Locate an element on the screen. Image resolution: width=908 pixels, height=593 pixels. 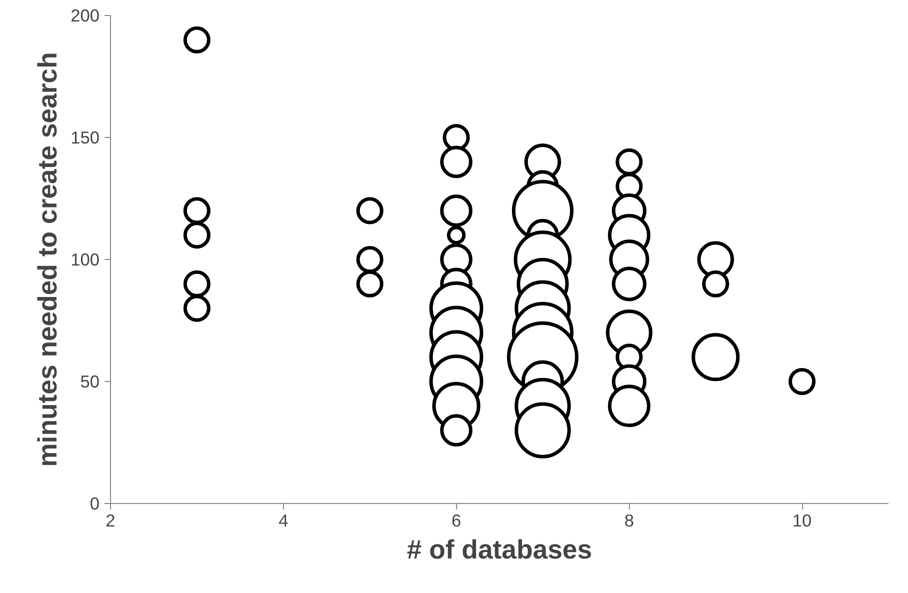
y-tick-label: 100 is located at coordinates (85, 260).